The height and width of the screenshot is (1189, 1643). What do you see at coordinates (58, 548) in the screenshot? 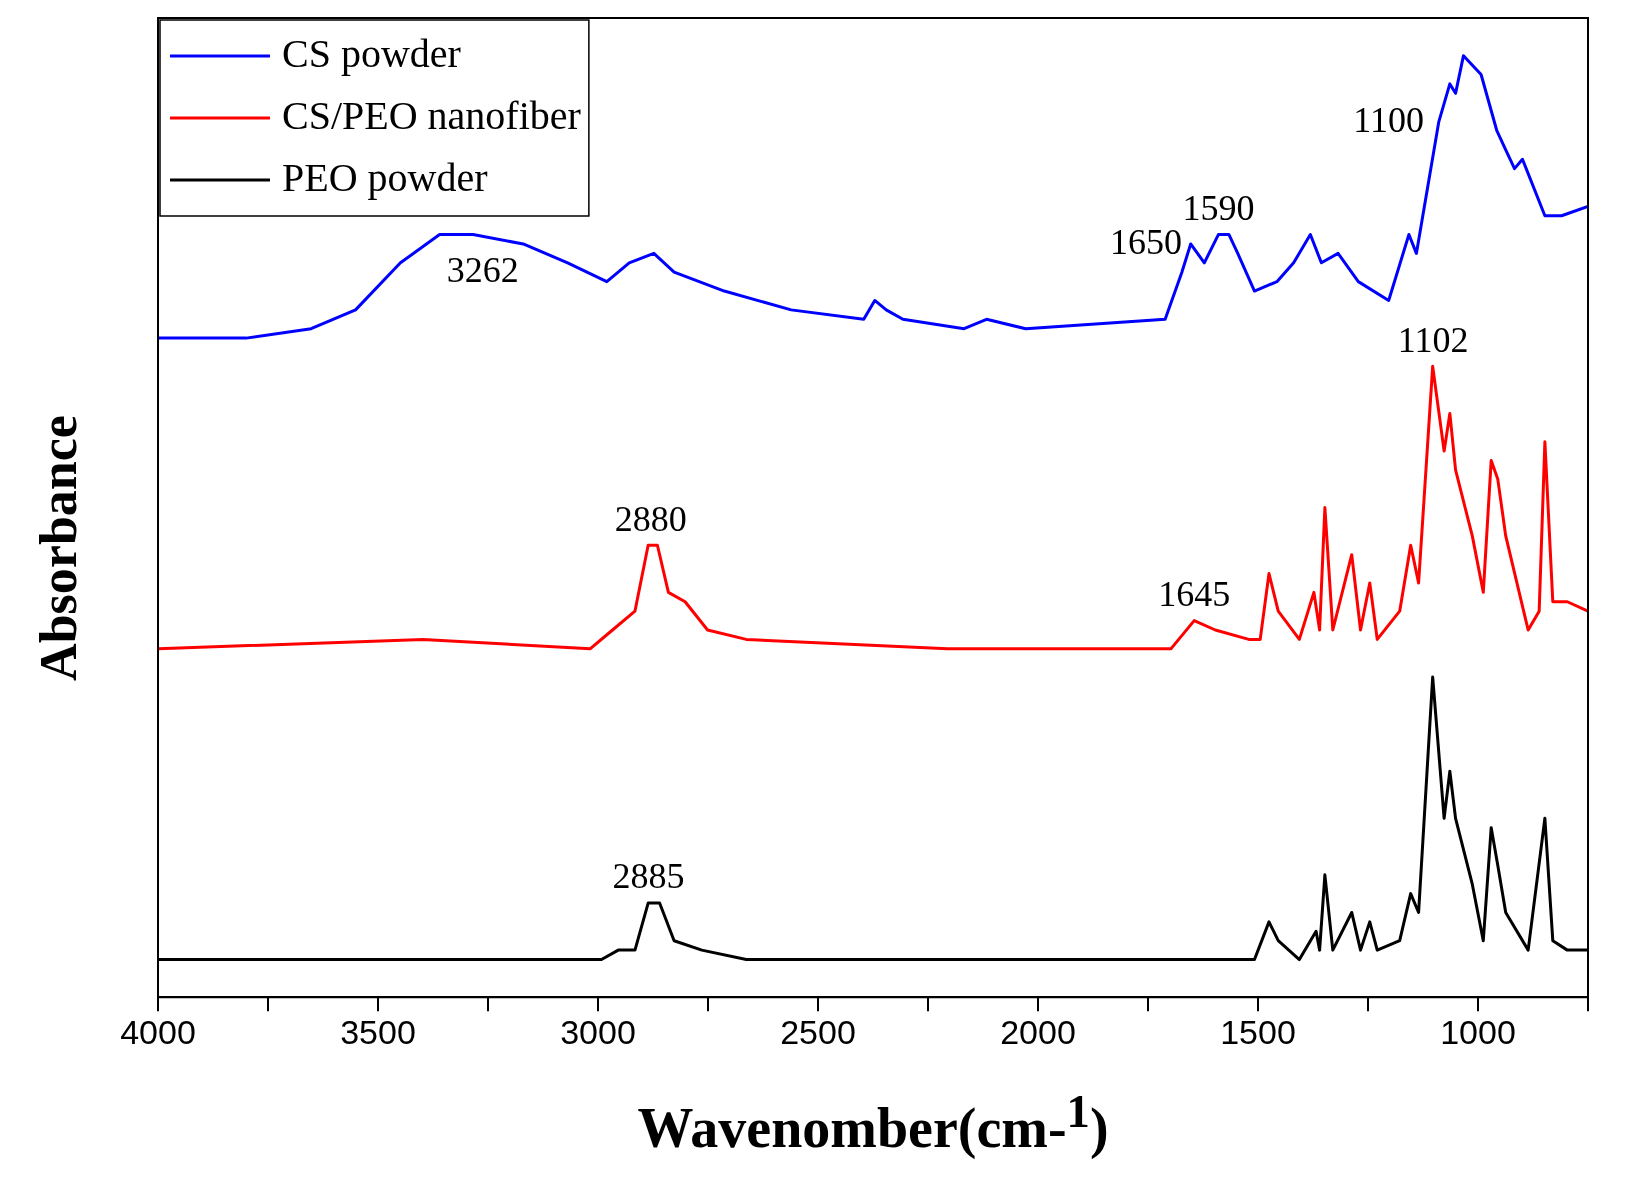
I see `y-axis-title: Absorbance` at bounding box center [58, 548].